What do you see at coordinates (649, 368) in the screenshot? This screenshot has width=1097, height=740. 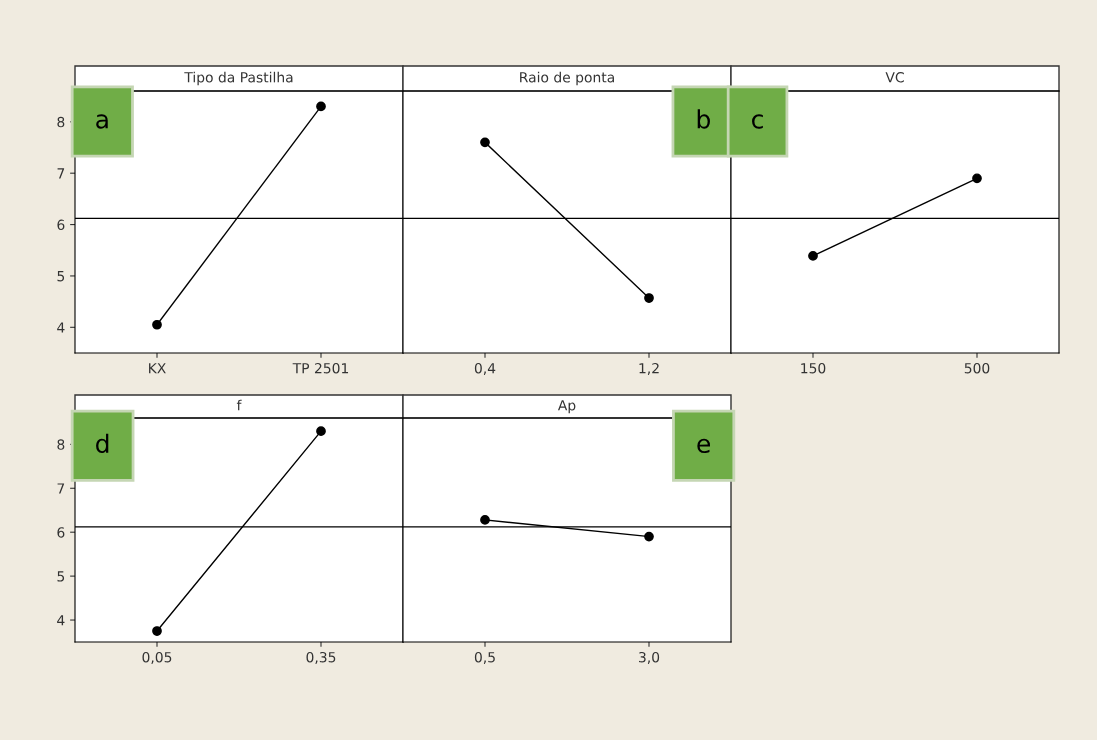 I see `x-tick-label: 1,2` at bounding box center [649, 368].